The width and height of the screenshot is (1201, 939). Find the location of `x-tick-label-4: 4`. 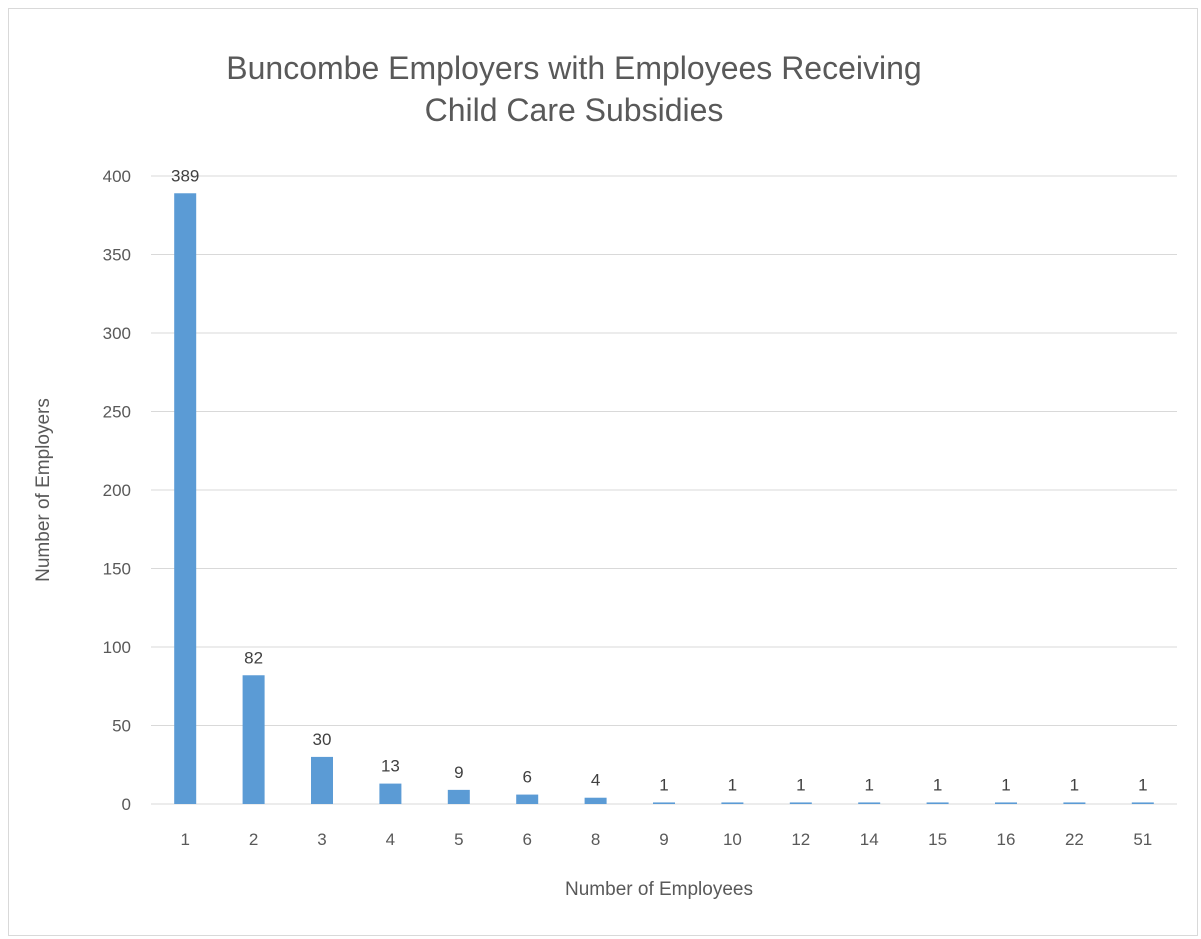

x-tick-label-4: 4 is located at coordinates (390, 839).